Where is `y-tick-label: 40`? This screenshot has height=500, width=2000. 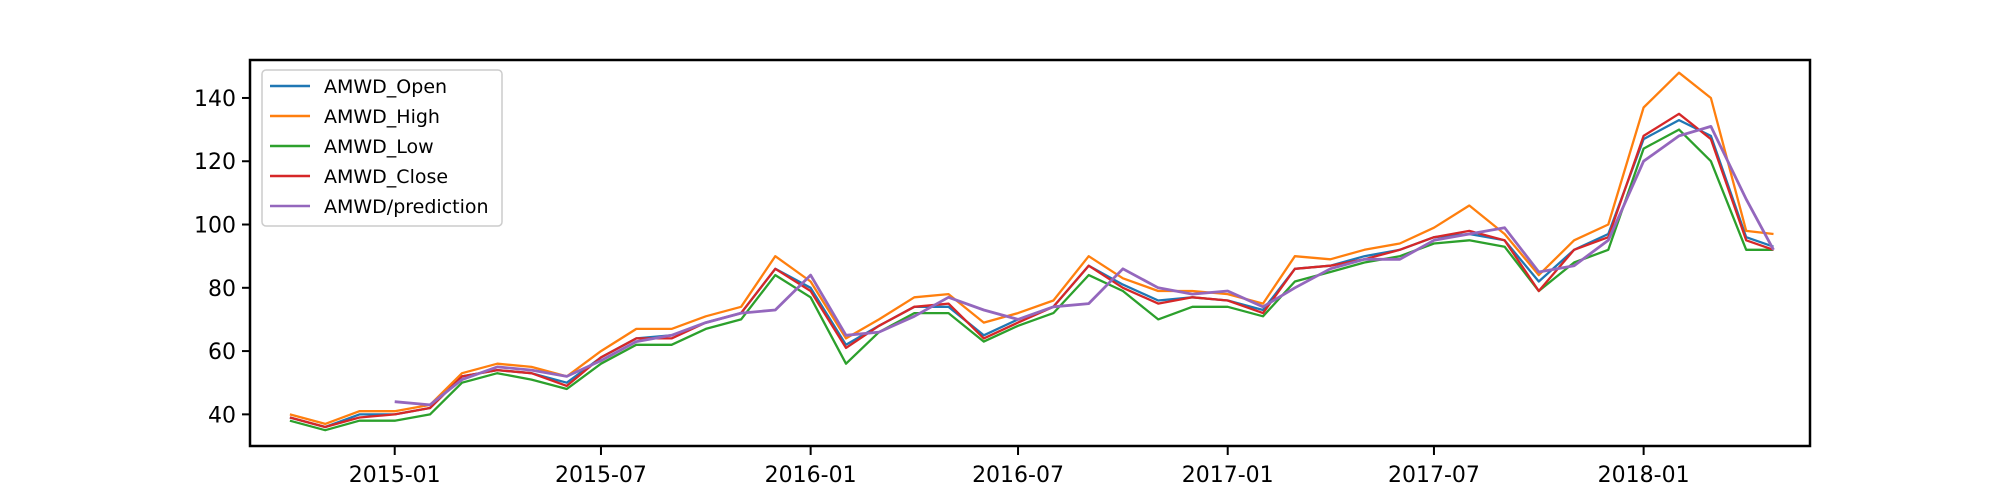
y-tick-label: 40 is located at coordinates (222, 415).